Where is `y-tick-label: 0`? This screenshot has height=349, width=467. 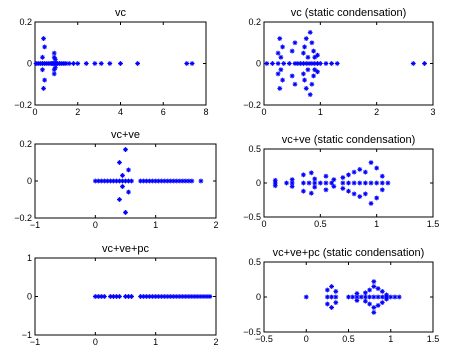 y-tick-label: 0 is located at coordinates (258, 183).